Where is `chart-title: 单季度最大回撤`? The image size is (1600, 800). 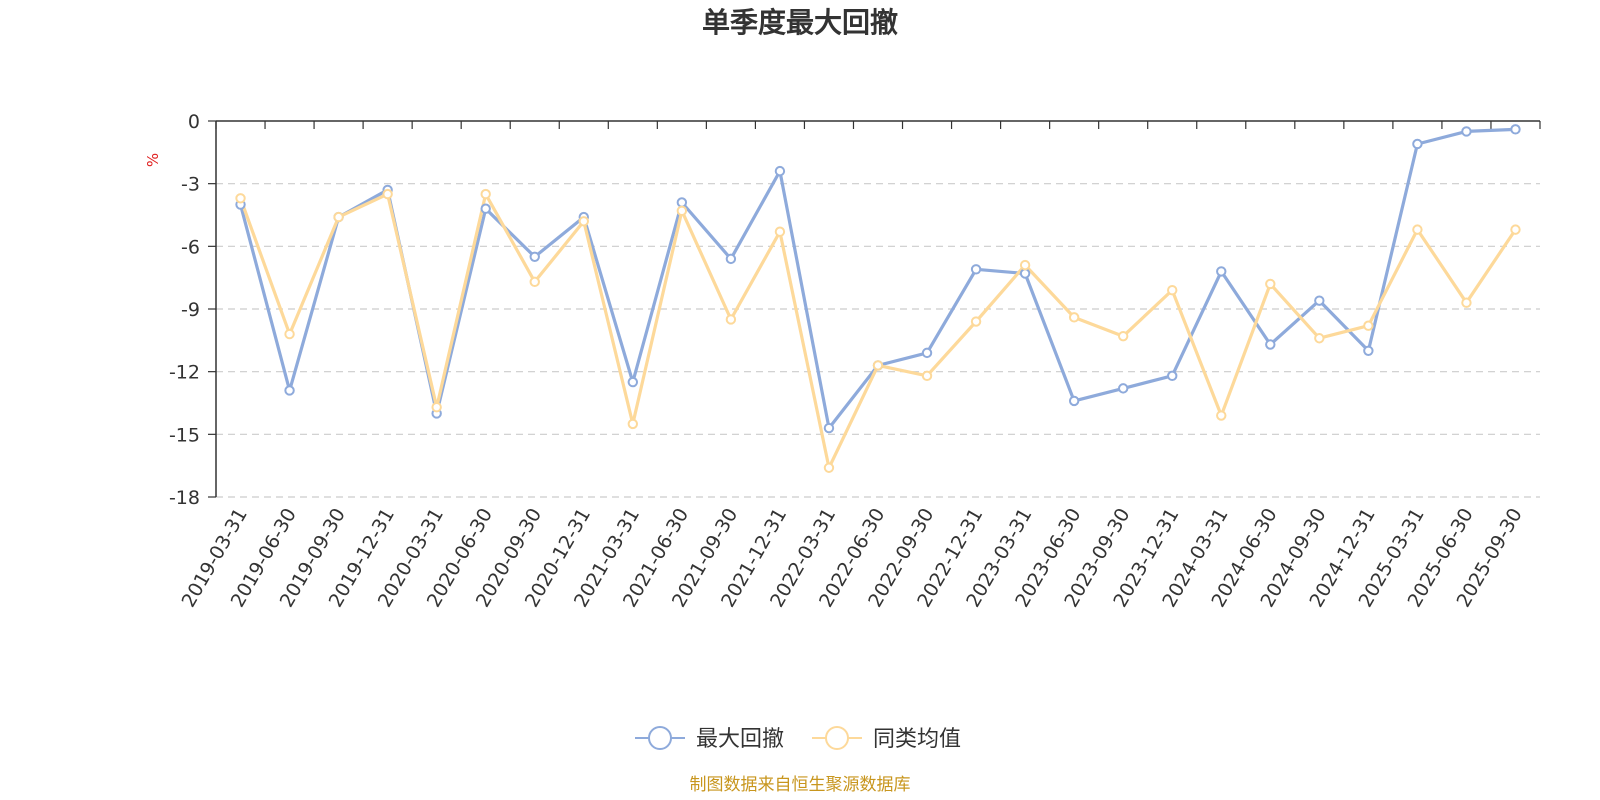
chart-title: 单季度最大回撤 is located at coordinates (800, 22).